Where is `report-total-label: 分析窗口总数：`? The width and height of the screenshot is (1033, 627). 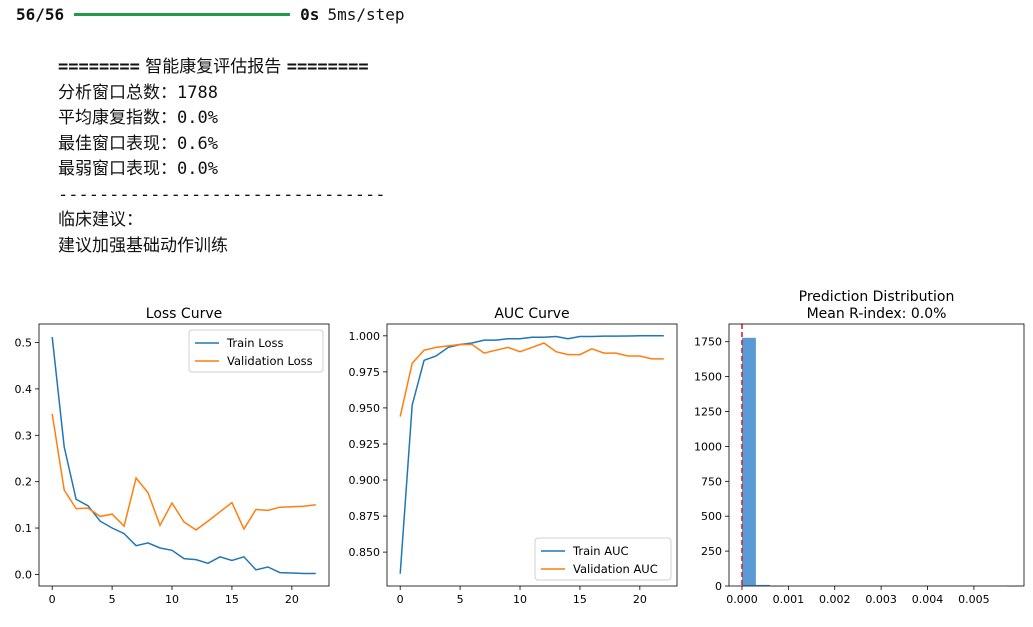
report-total-label: 分析窗口总数： is located at coordinates (117, 92).